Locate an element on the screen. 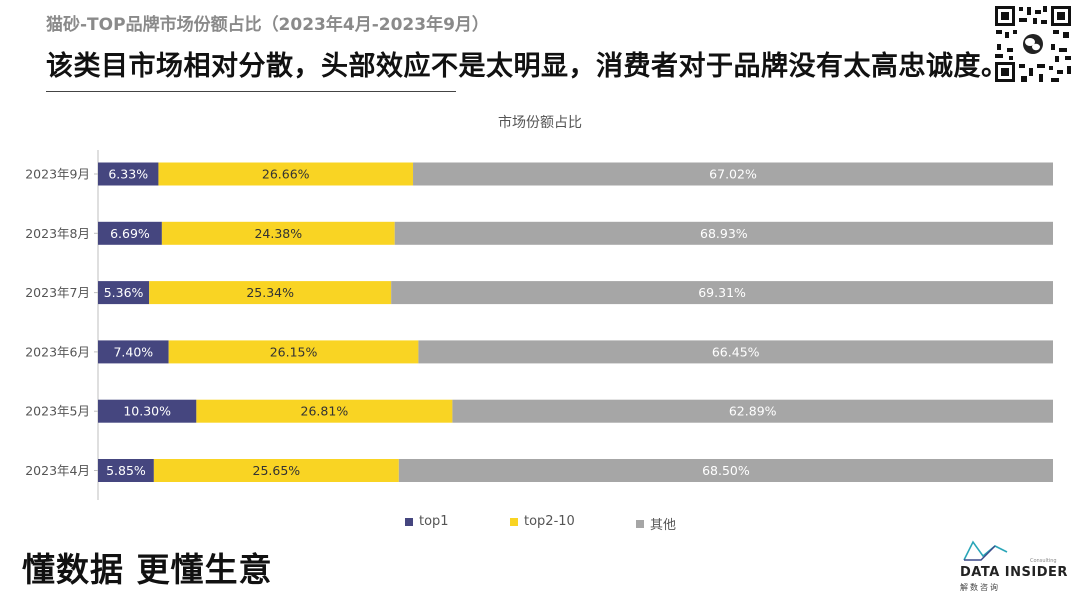 This screenshot has width=1080, height=605. data-label: 10.30% is located at coordinates (147, 411).